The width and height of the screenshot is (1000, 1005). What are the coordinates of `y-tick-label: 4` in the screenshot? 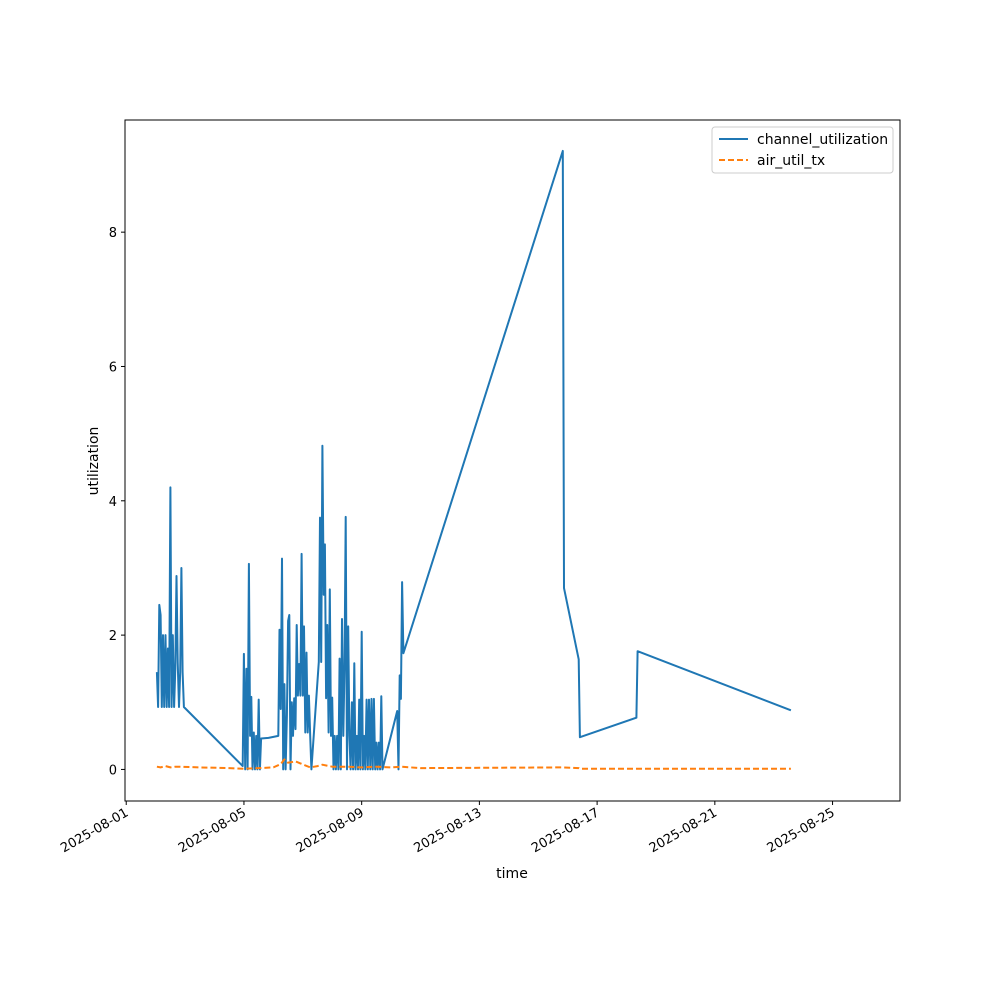 It's located at (113, 502).